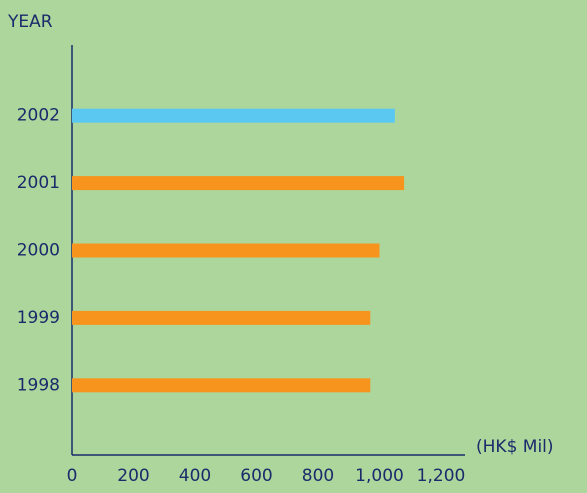 This screenshot has height=493, width=587. I want to click on x-tick-label: 600, so click(256, 476).